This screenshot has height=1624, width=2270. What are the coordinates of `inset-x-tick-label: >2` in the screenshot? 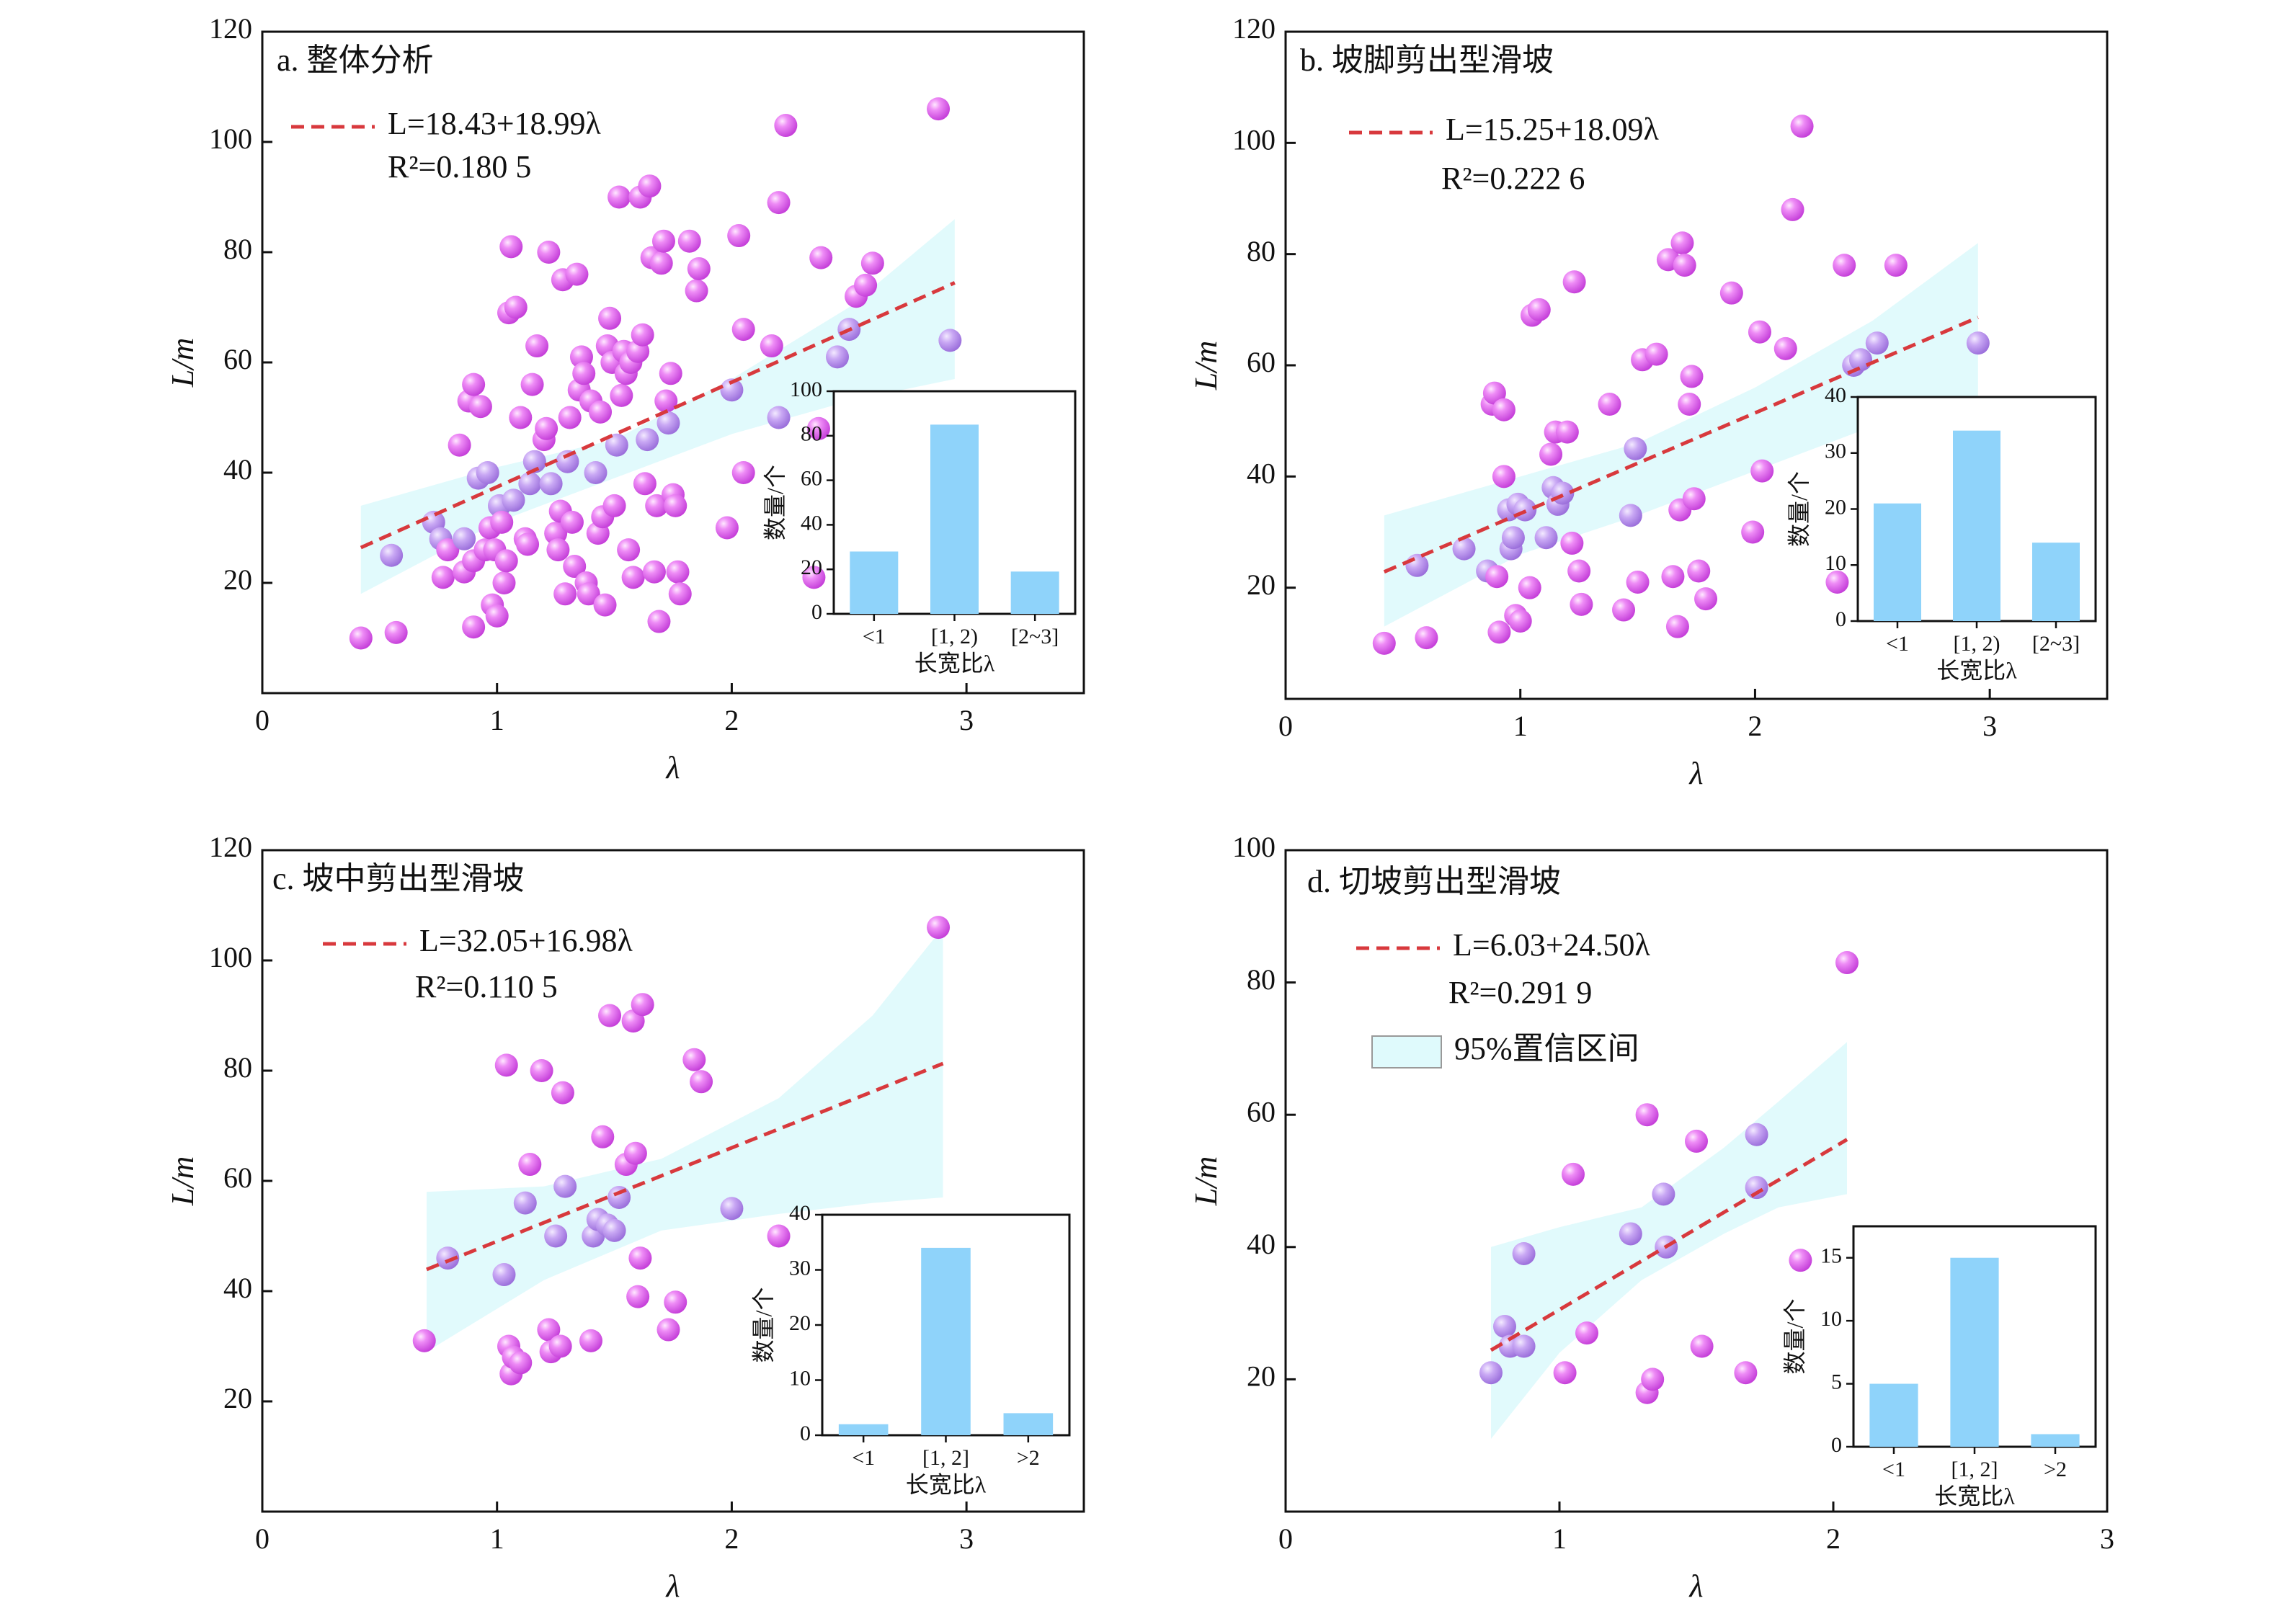 It's located at (1028, 1458).